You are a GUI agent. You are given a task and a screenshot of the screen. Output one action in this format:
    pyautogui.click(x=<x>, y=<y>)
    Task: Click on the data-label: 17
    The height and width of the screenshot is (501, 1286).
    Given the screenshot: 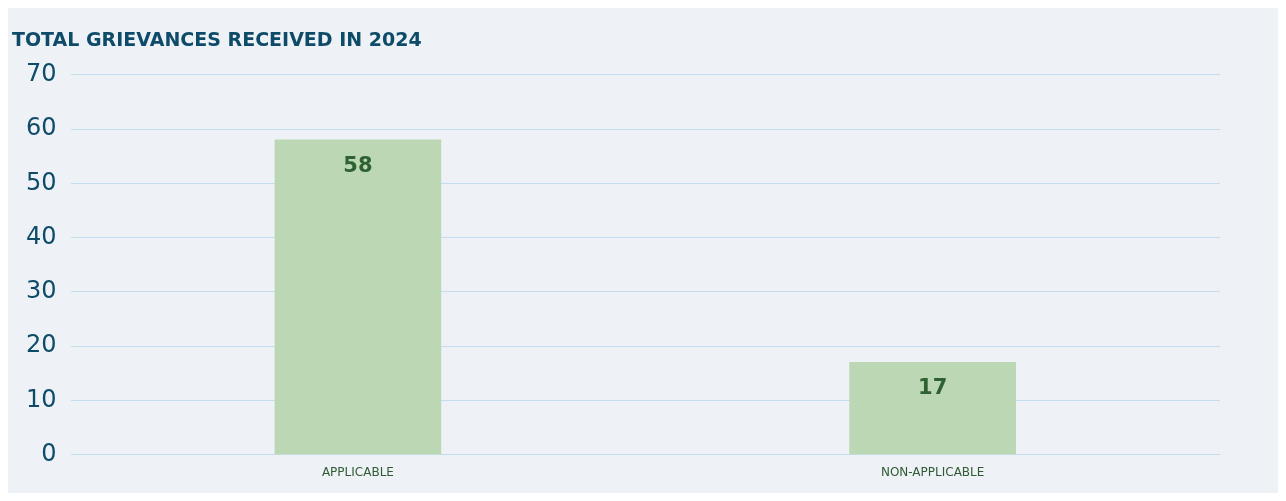 What is the action you would take?
    pyautogui.click(x=933, y=387)
    